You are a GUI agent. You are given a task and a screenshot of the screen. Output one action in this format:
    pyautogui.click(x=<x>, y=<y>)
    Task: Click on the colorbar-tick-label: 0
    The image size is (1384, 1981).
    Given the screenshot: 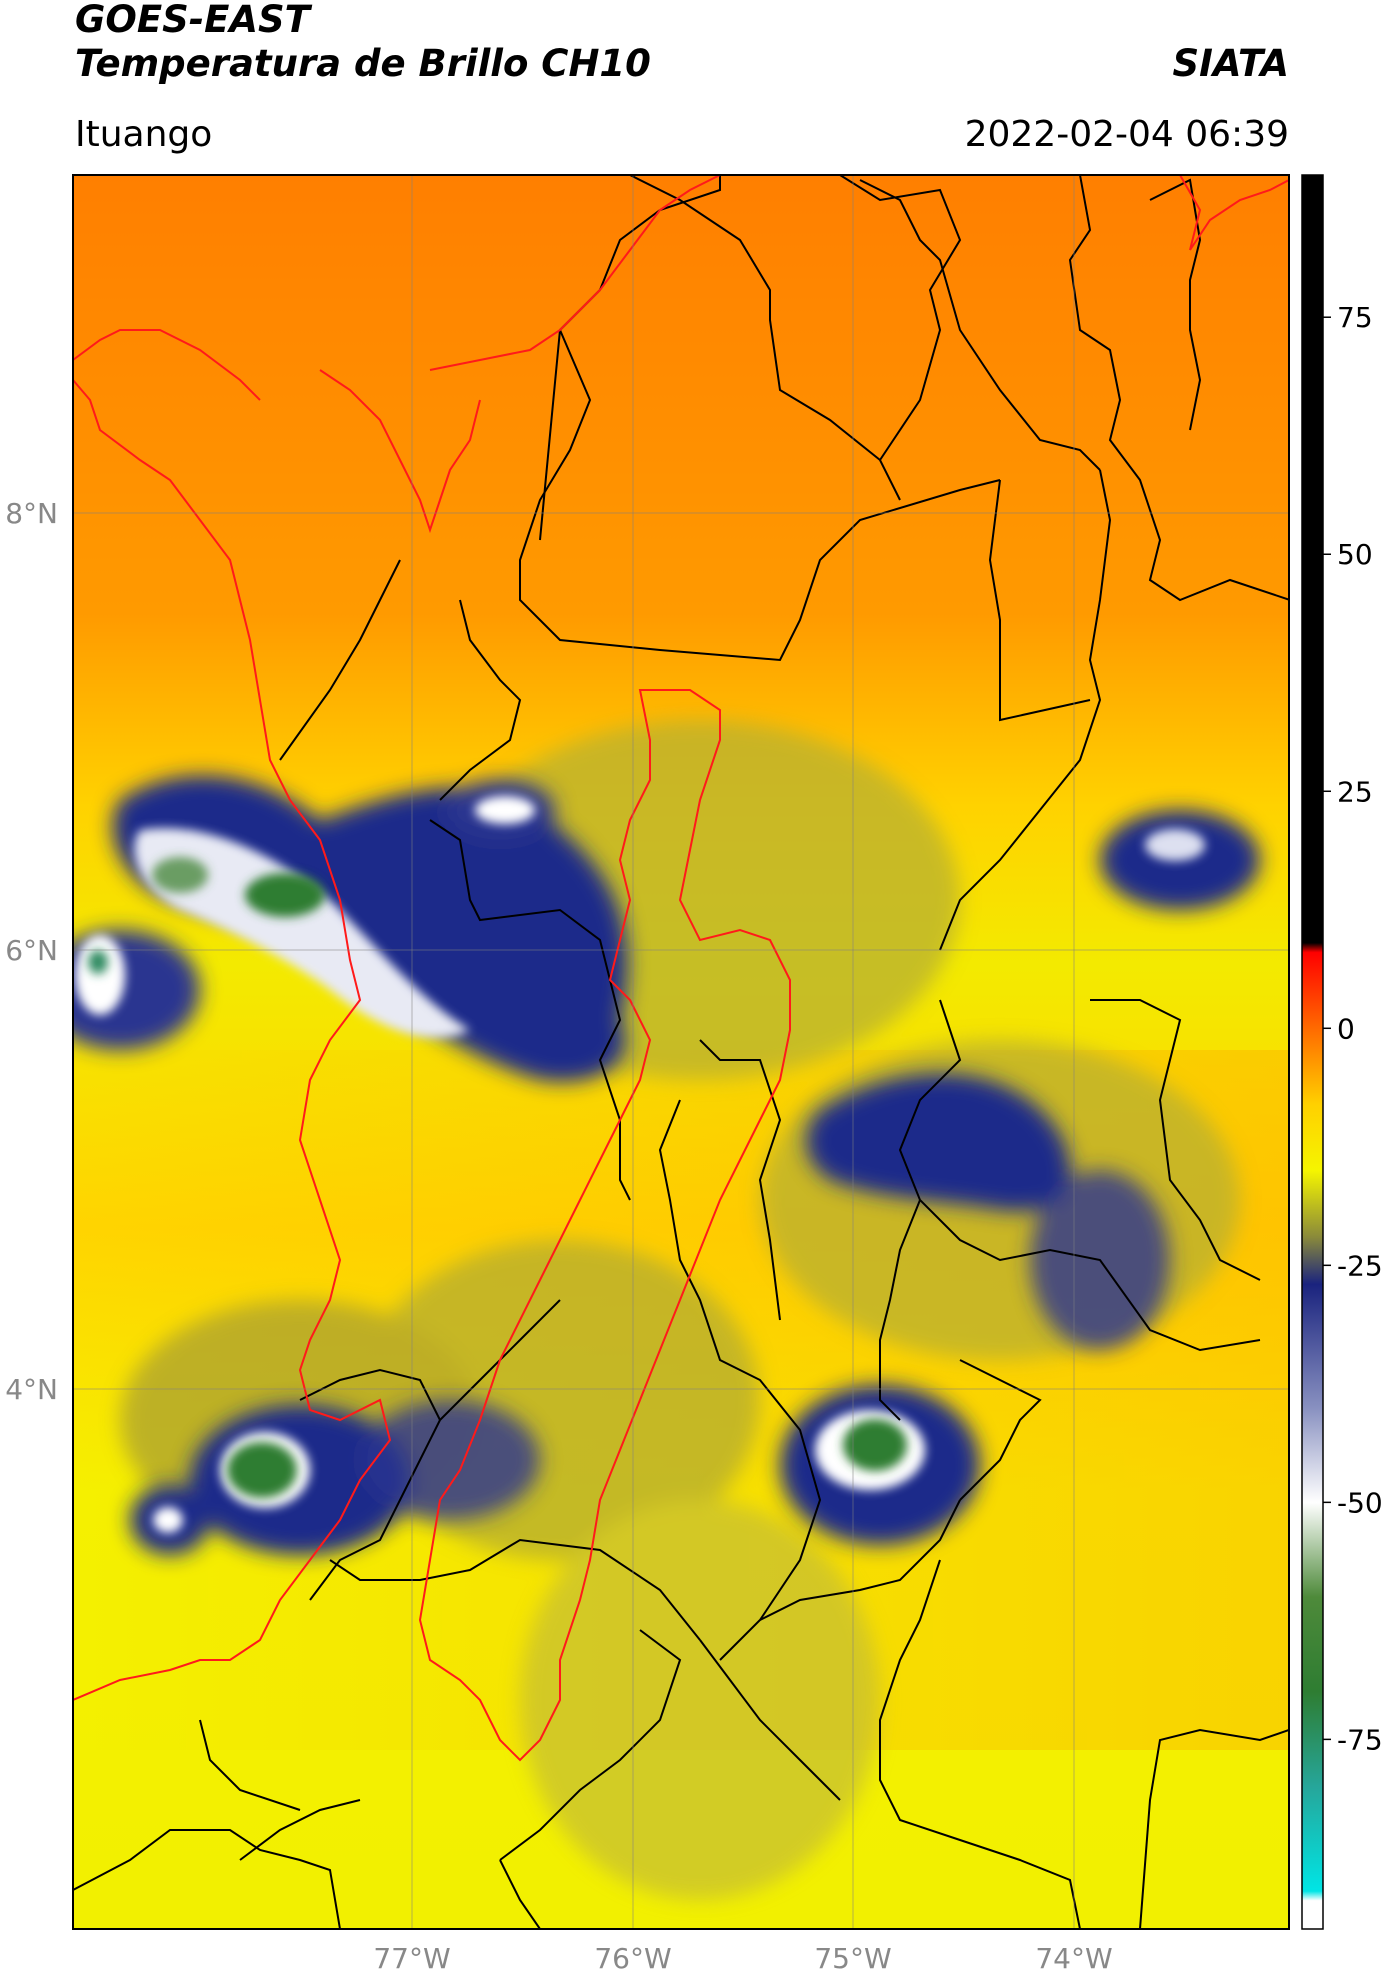 What is the action you would take?
    pyautogui.click(x=1346, y=1028)
    